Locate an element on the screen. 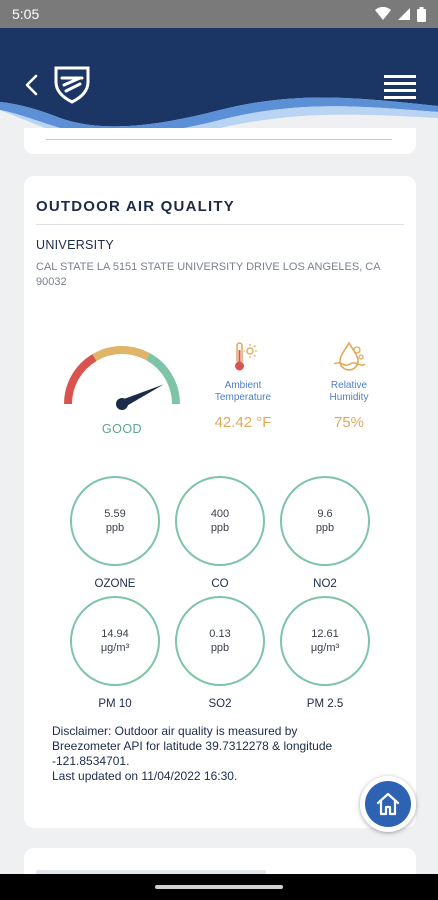 The height and width of the screenshot is (900, 438). home-icon is located at coordinates (388, 804).